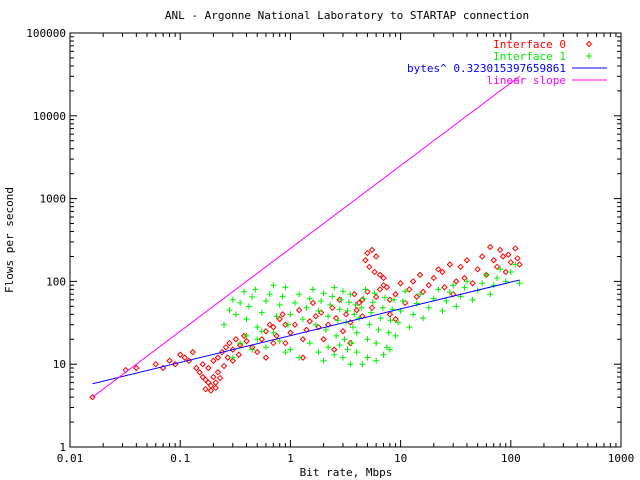  I want to click on x-tick-label: 0.01, so click(70, 458).